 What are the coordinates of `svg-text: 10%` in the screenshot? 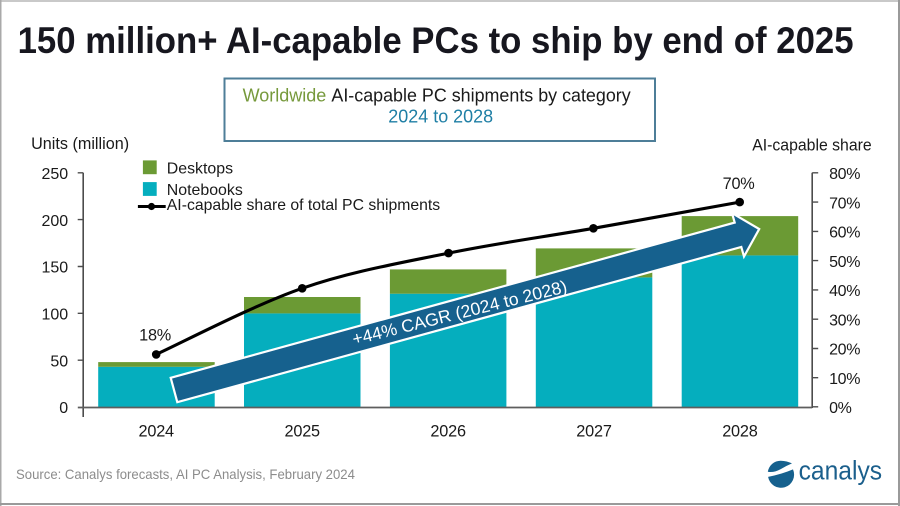 It's located at (844, 379).